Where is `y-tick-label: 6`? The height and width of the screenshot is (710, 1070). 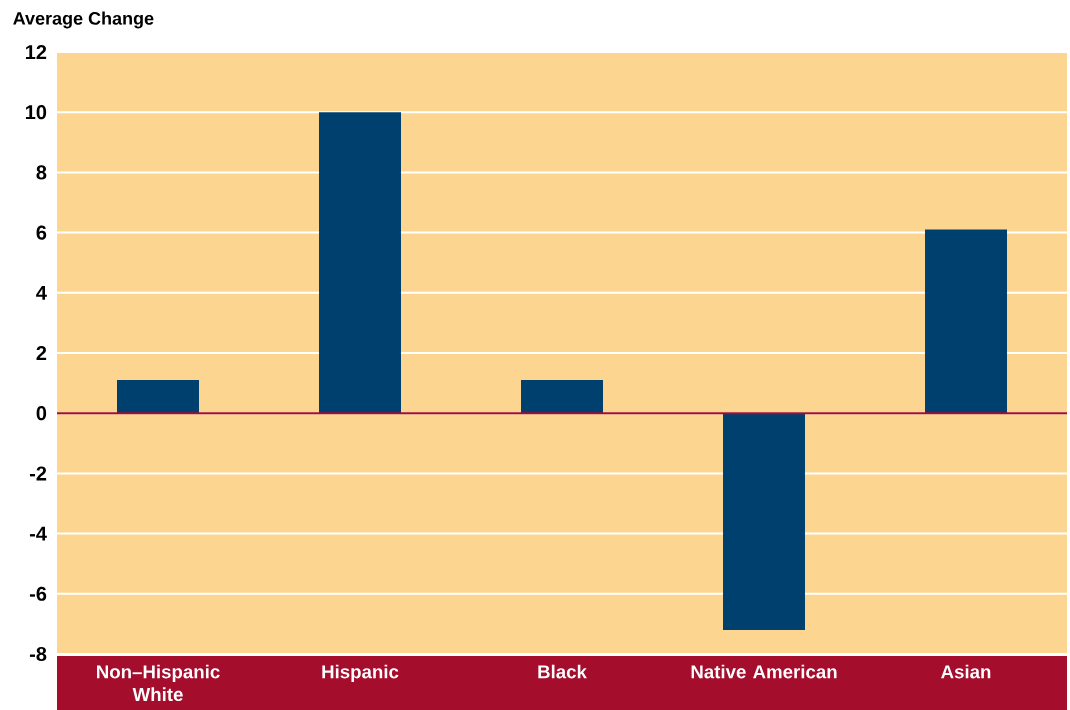
y-tick-label: 6 is located at coordinates (41, 232).